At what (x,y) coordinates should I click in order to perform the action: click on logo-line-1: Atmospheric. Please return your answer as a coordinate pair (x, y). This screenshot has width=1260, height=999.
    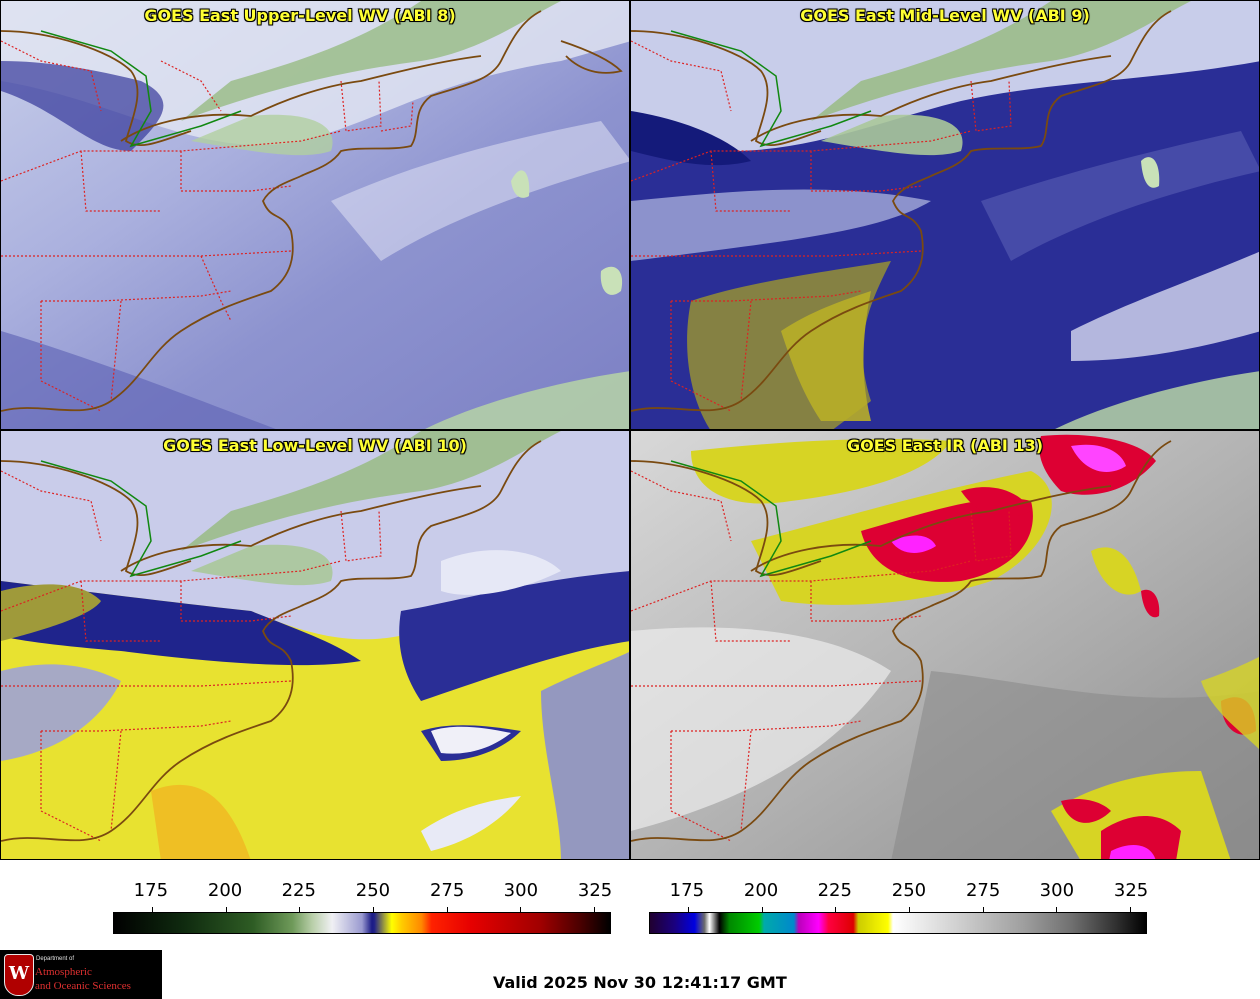
    Looking at the image, I should click on (63, 972).